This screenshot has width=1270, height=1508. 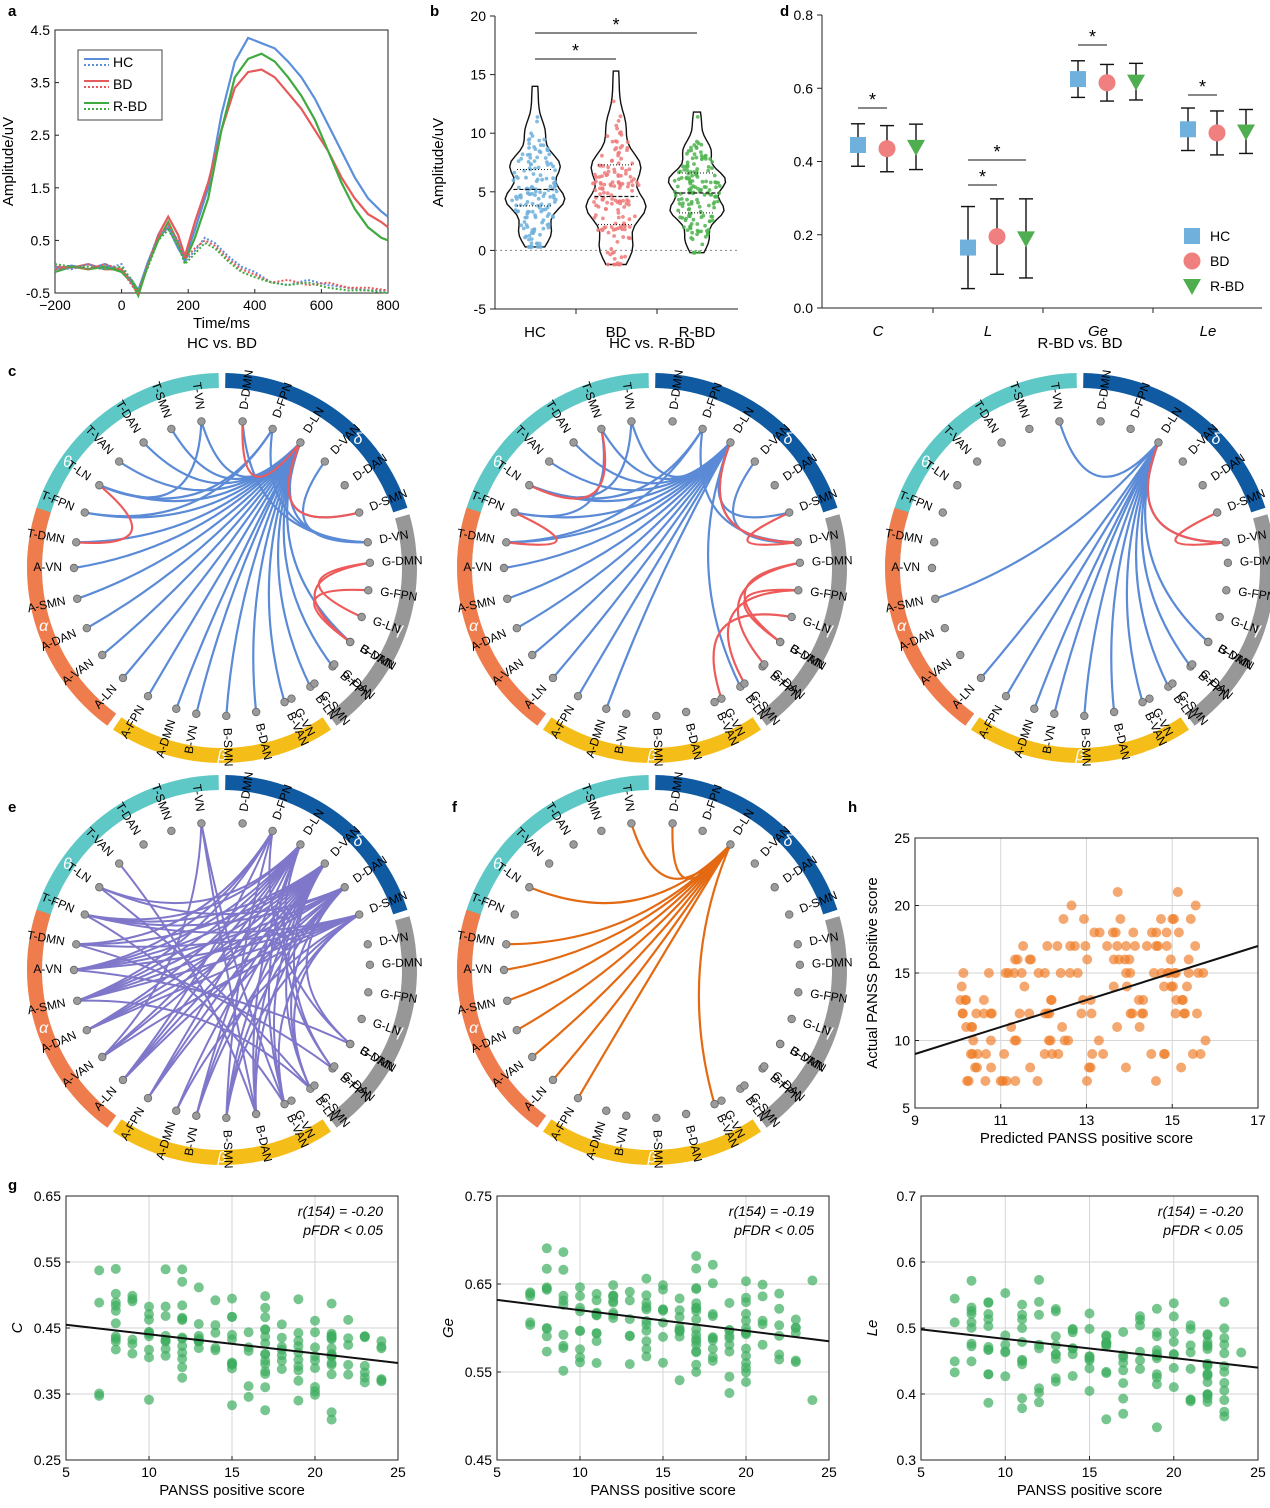 What do you see at coordinates (872, 972) in the screenshot?
I see `y-axis-label: Actual PANSS positive score` at bounding box center [872, 972].